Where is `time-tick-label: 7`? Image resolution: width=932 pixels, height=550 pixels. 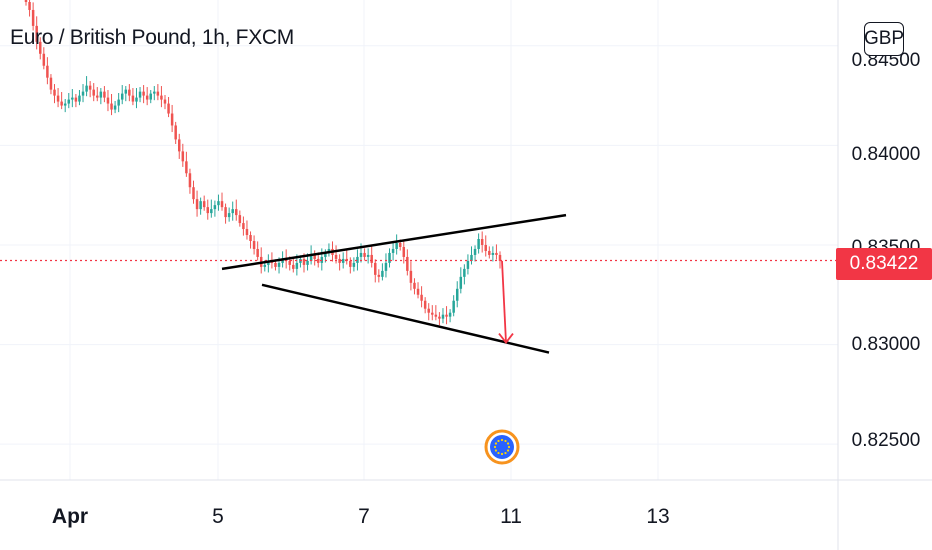 time-tick-label: 7 is located at coordinates (364, 516).